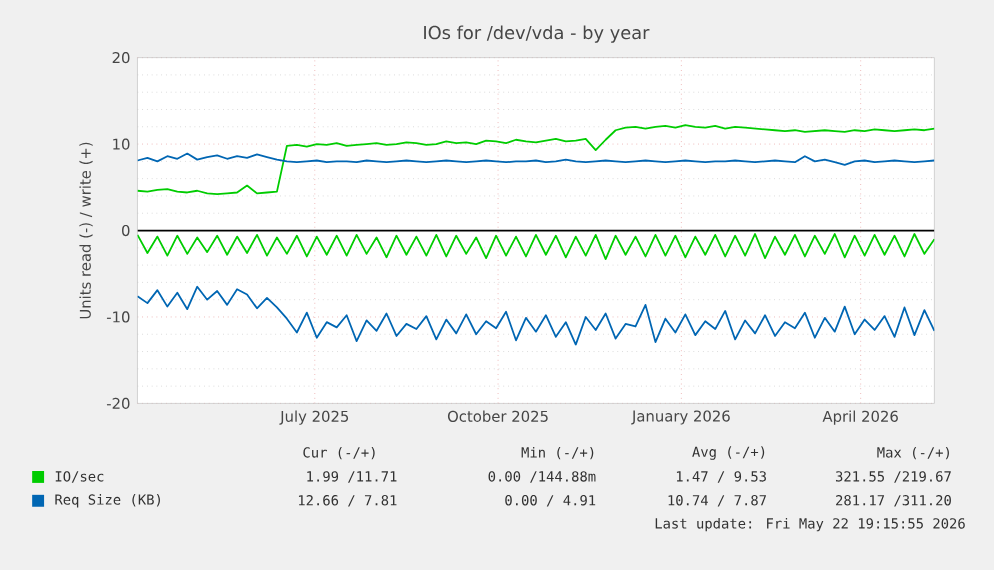 The image size is (994, 570). What do you see at coordinates (537, 34) in the screenshot?
I see `chart-title: IOs for /dev/vda - by year` at bounding box center [537, 34].